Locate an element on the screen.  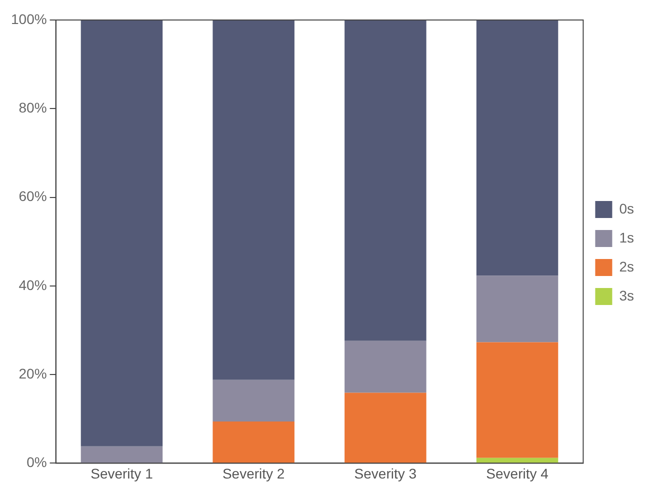
y-tick-label: 80% is located at coordinates (32, 108).